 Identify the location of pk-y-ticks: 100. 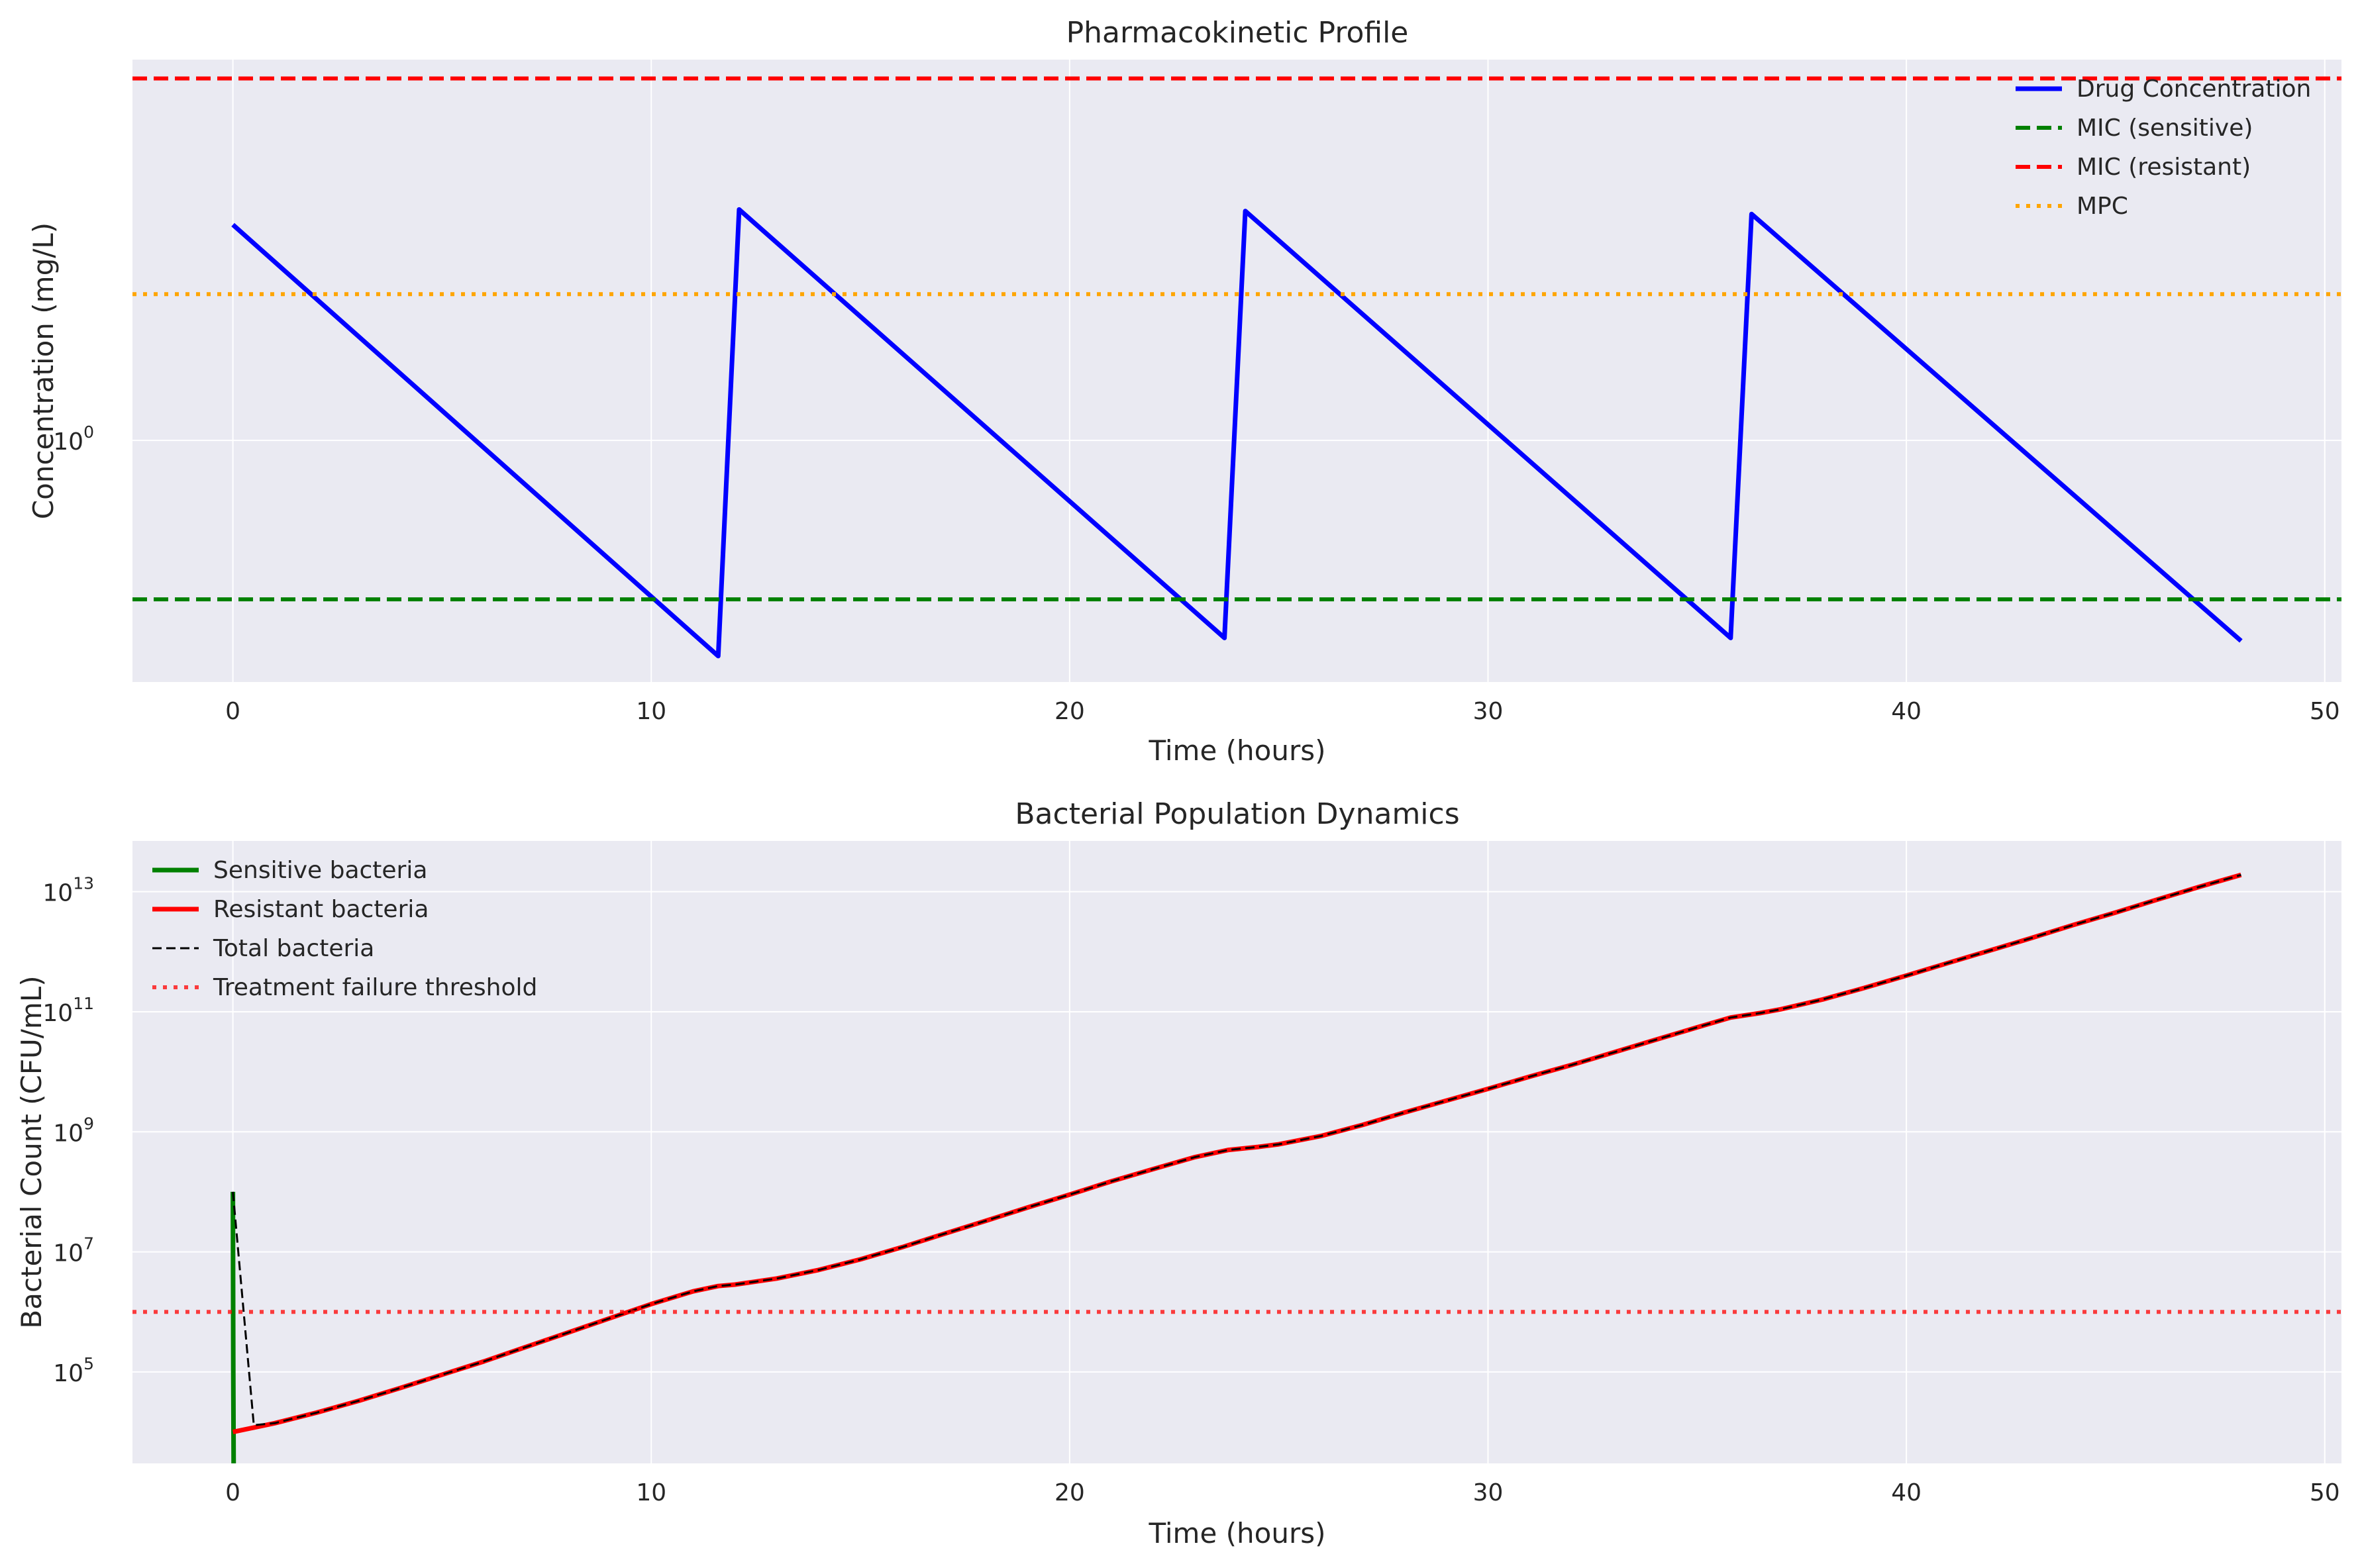
(73, 439).